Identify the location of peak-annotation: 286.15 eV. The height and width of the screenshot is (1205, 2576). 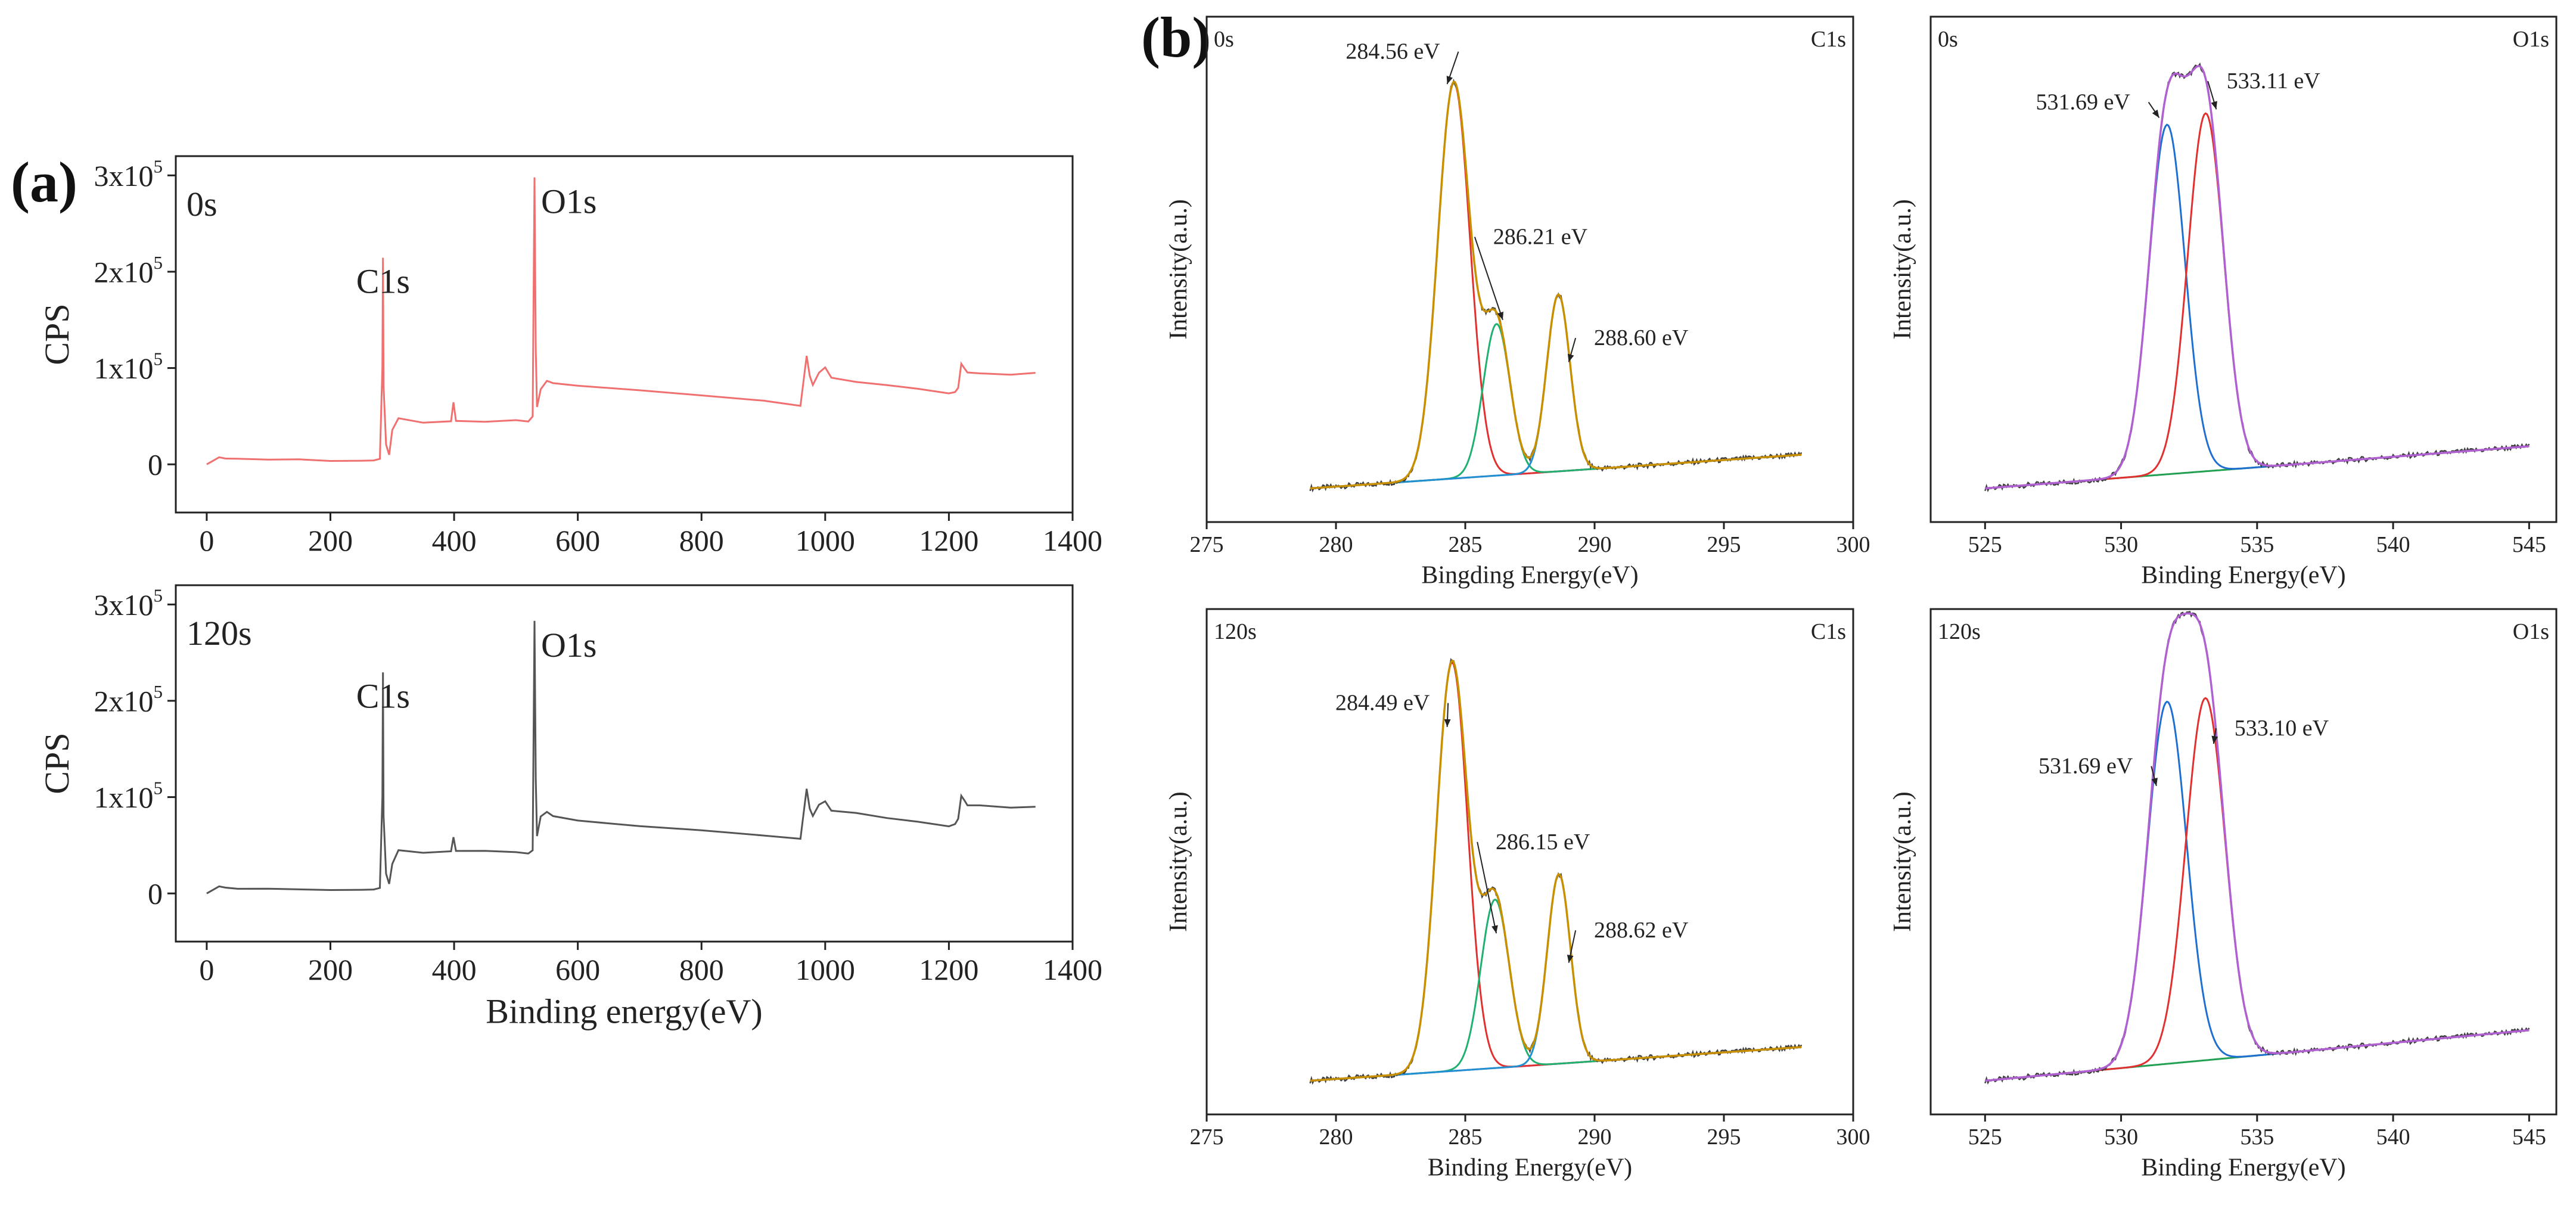
(1543, 842).